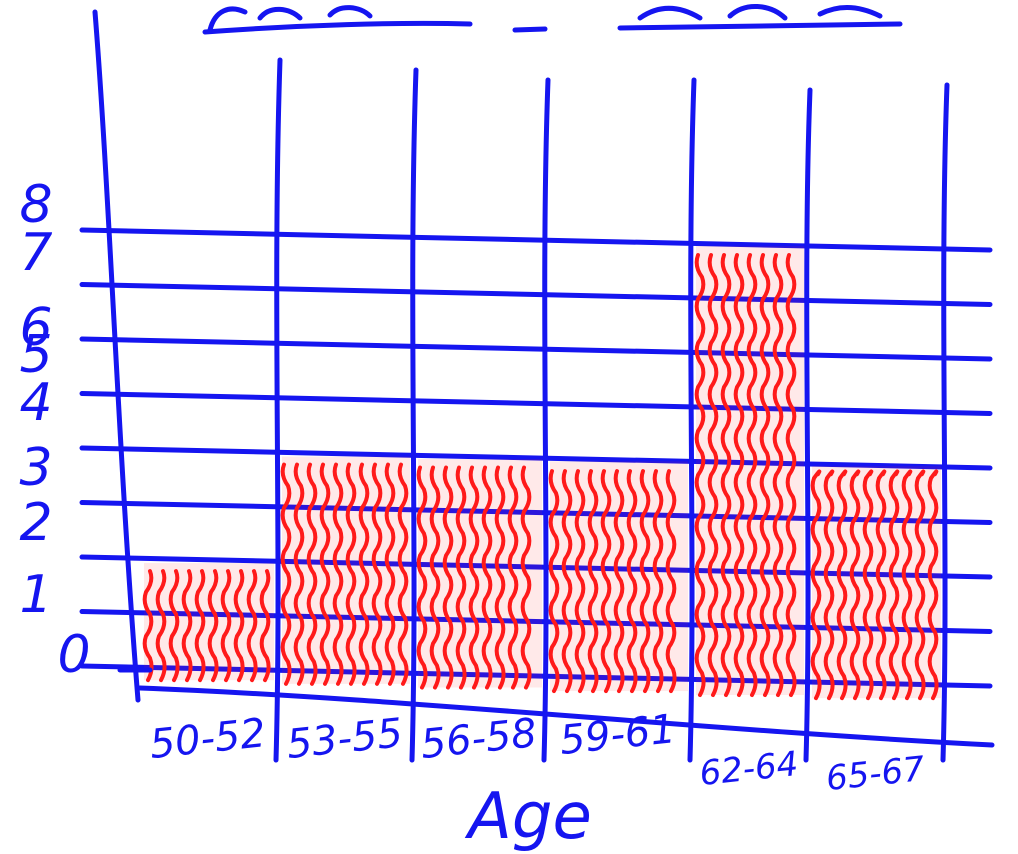 This screenshot has width=1018, height=854. Describe the element at coordinates (35, 403) in the screenshot. I see `y-tick-label: 4` at that location.